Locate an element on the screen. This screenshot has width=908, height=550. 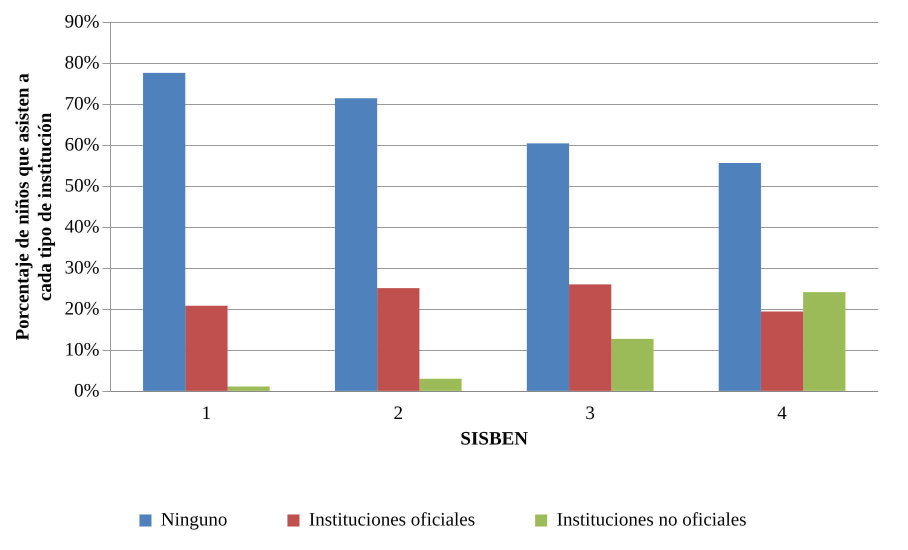
x-tick-label: 1 is located at coordinates (207, 413).